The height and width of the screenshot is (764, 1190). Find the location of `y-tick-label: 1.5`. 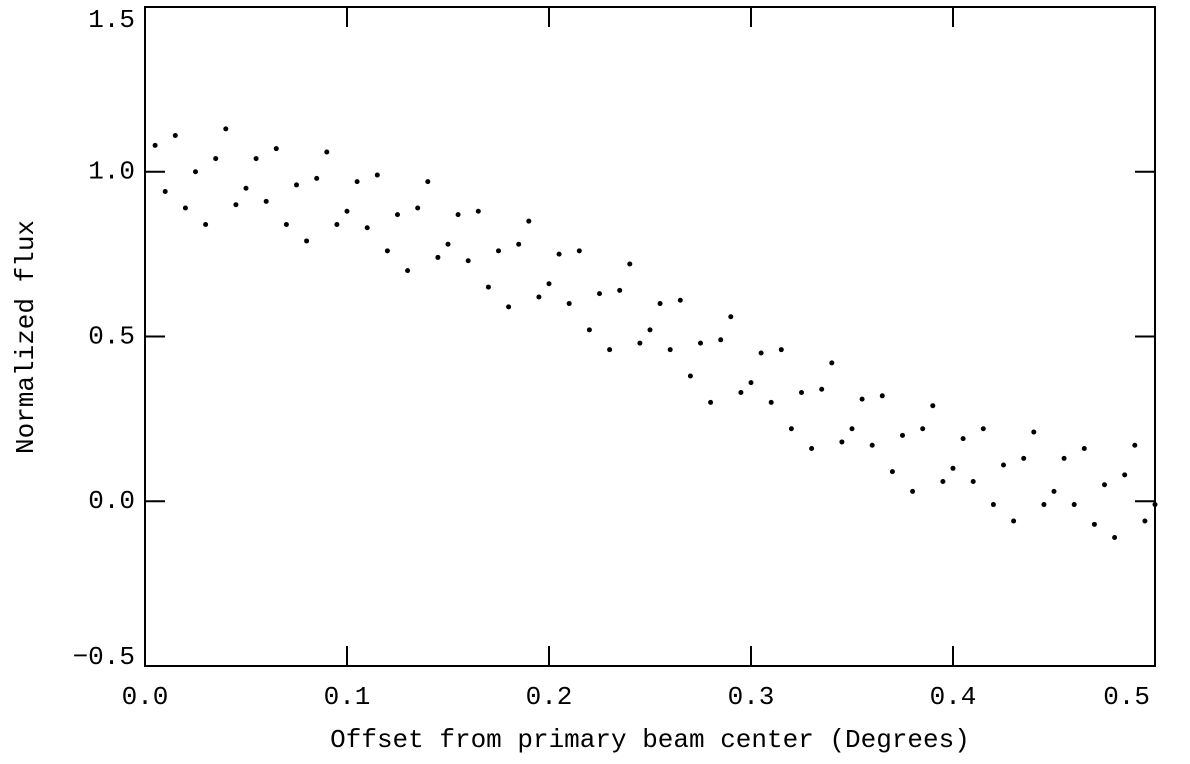

y-tick-label: 1.5 is located at coordinates (111, 20).